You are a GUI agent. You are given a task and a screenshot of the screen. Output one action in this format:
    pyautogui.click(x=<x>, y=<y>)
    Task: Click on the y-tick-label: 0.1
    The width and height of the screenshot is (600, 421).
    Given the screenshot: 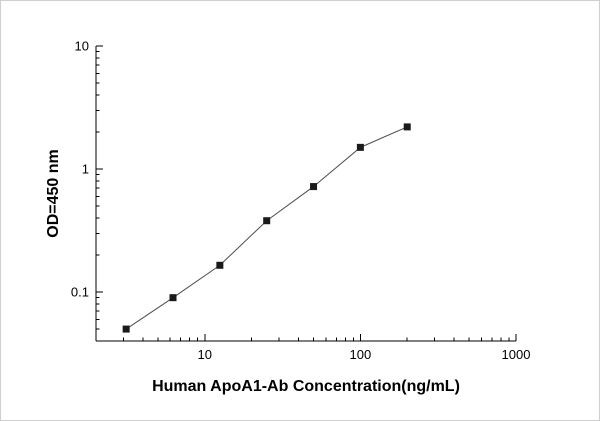 What is the action you would take?
    pyautogui.click(x=80, y=292)
    